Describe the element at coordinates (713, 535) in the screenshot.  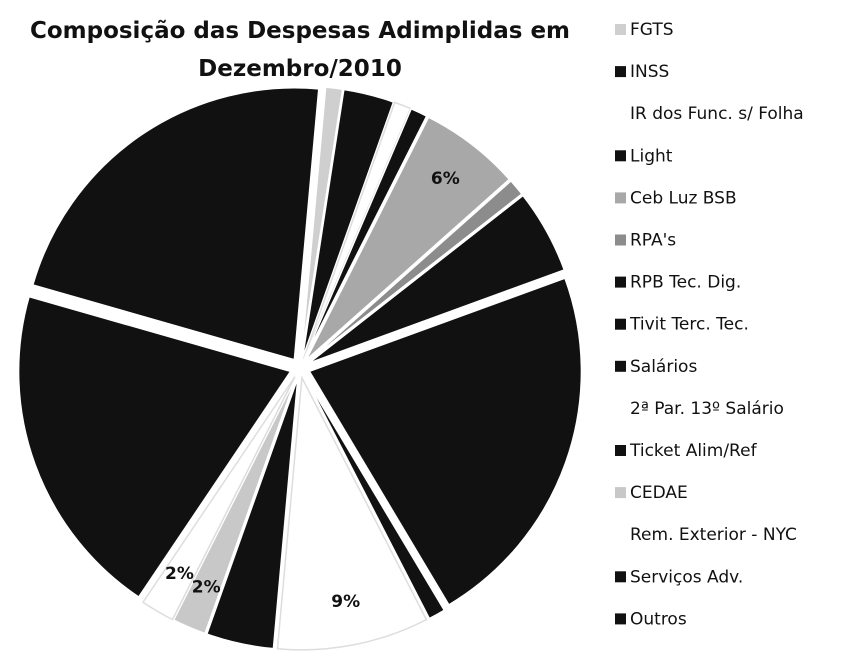
I see `legend-label: Rem. Exterior - NYC` at that location.